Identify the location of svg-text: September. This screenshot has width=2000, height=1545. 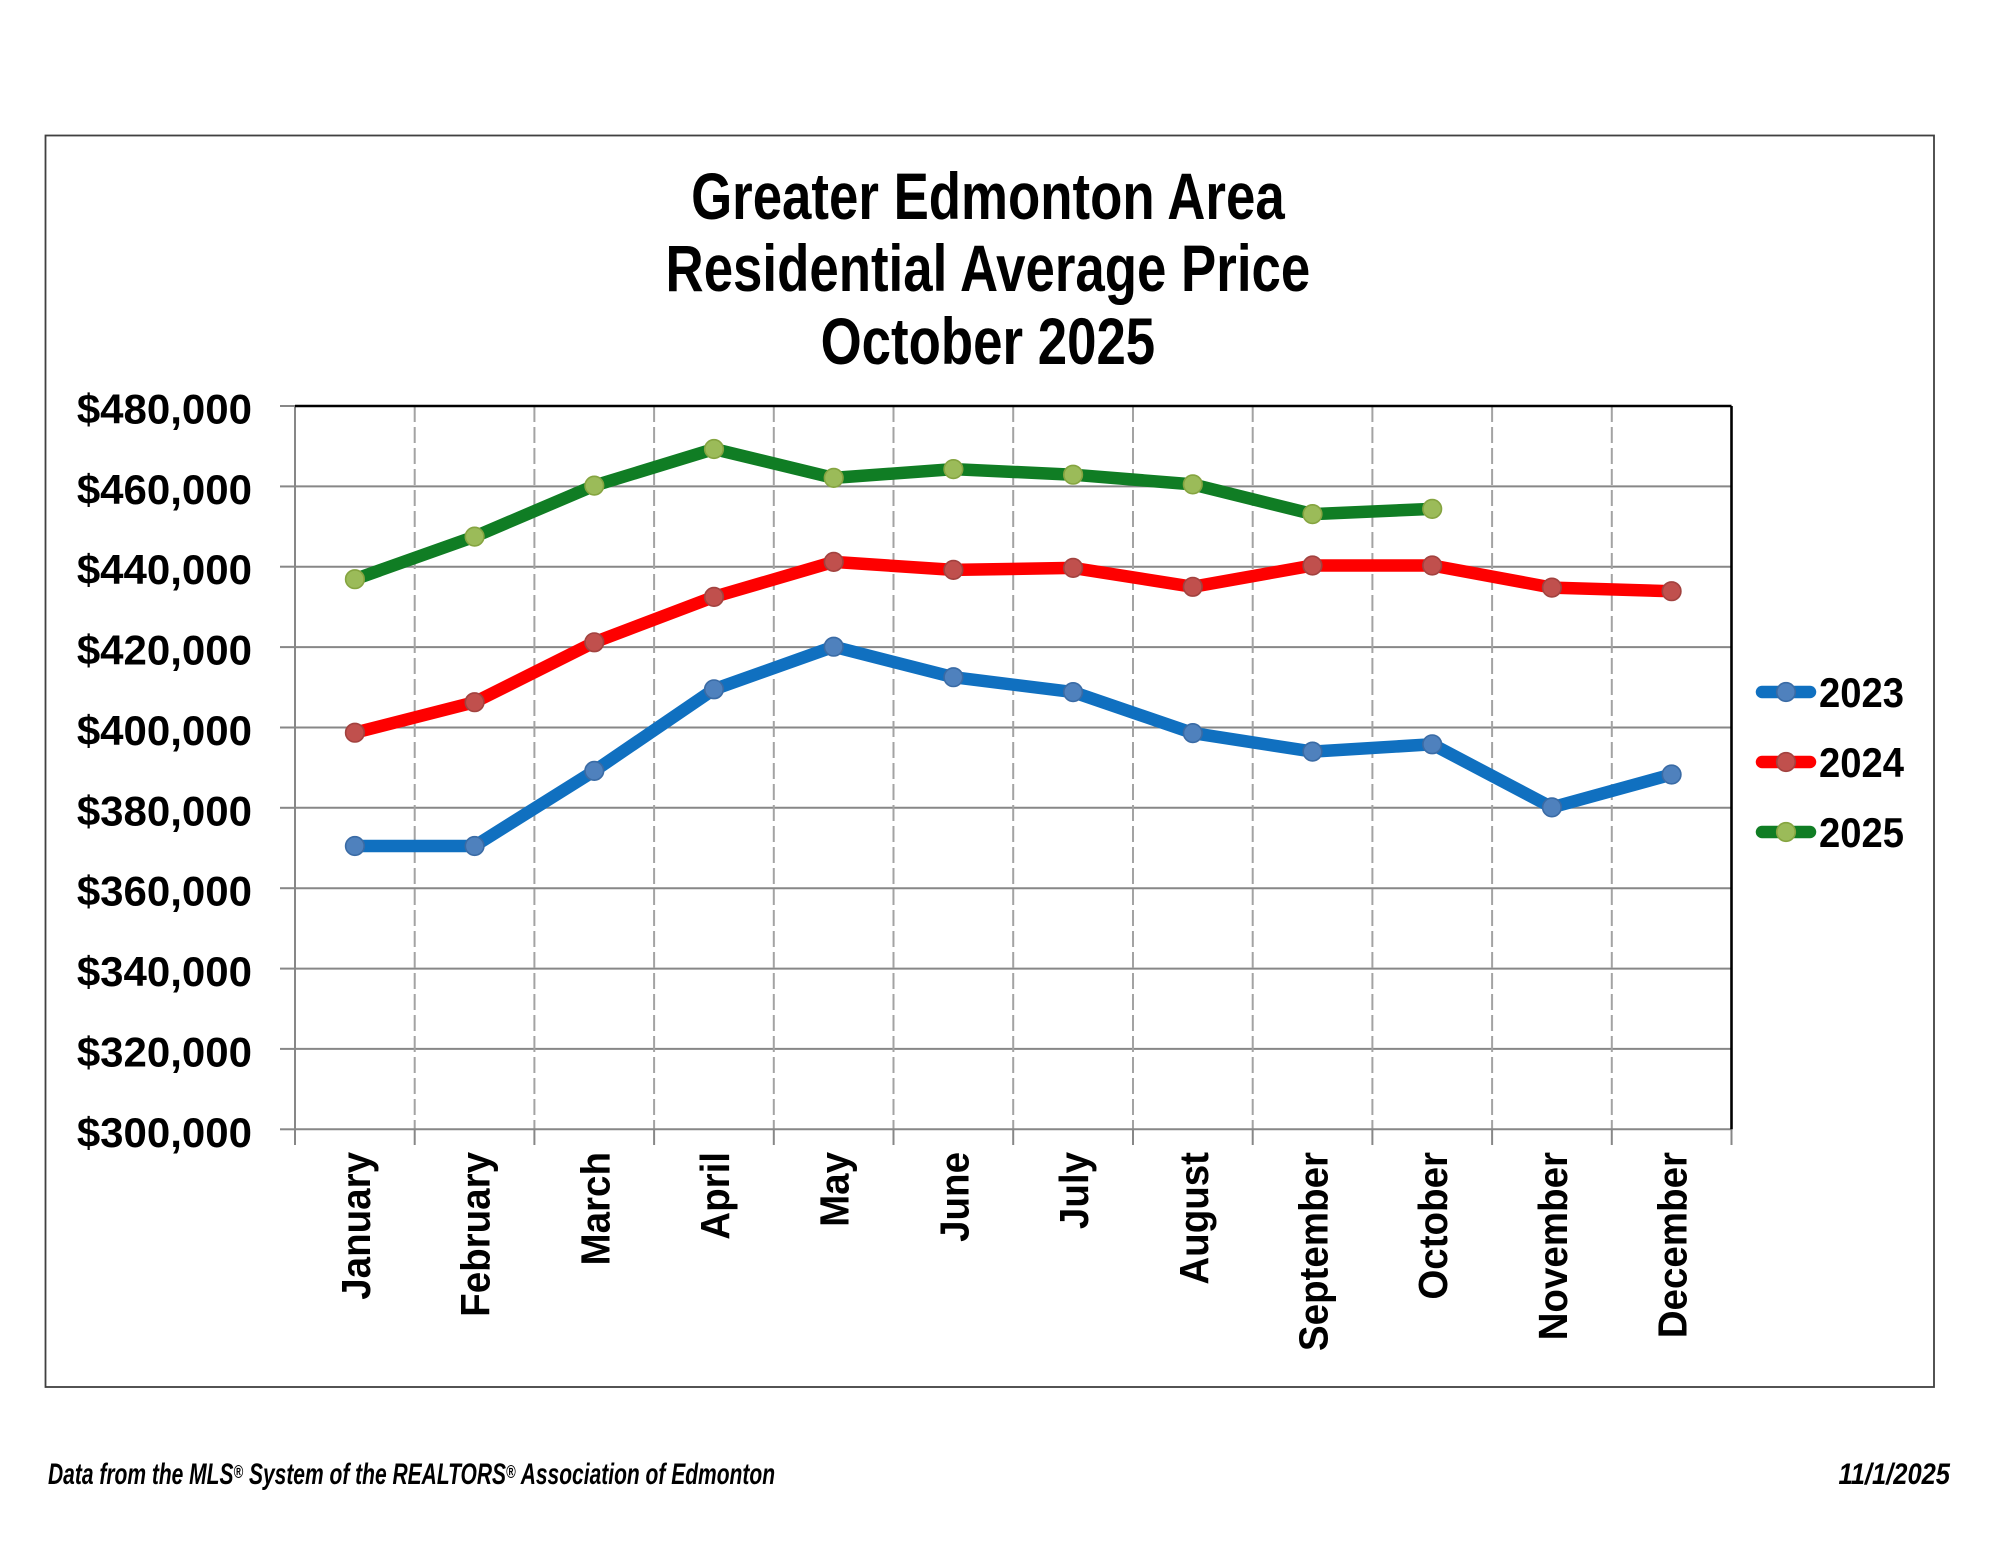
(1313, 1251).